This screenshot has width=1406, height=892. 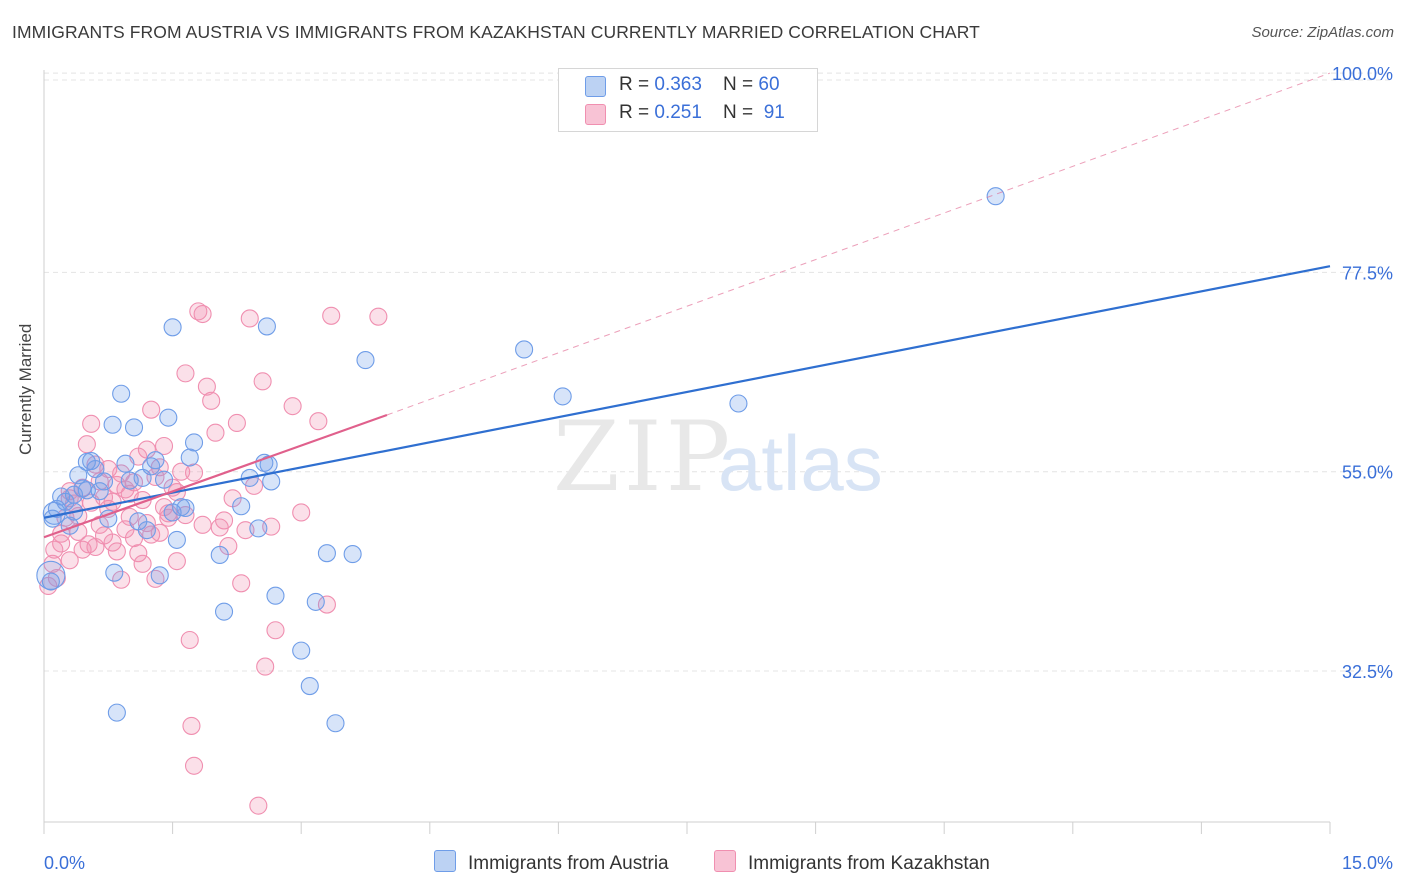 I want to click on bottom-legend-austria: Immigrants from Austria, so click(x=551, y=862).